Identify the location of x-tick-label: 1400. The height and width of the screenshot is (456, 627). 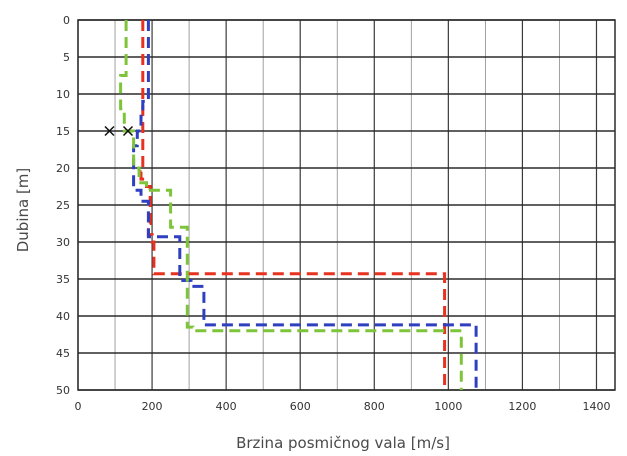
(596, 406).